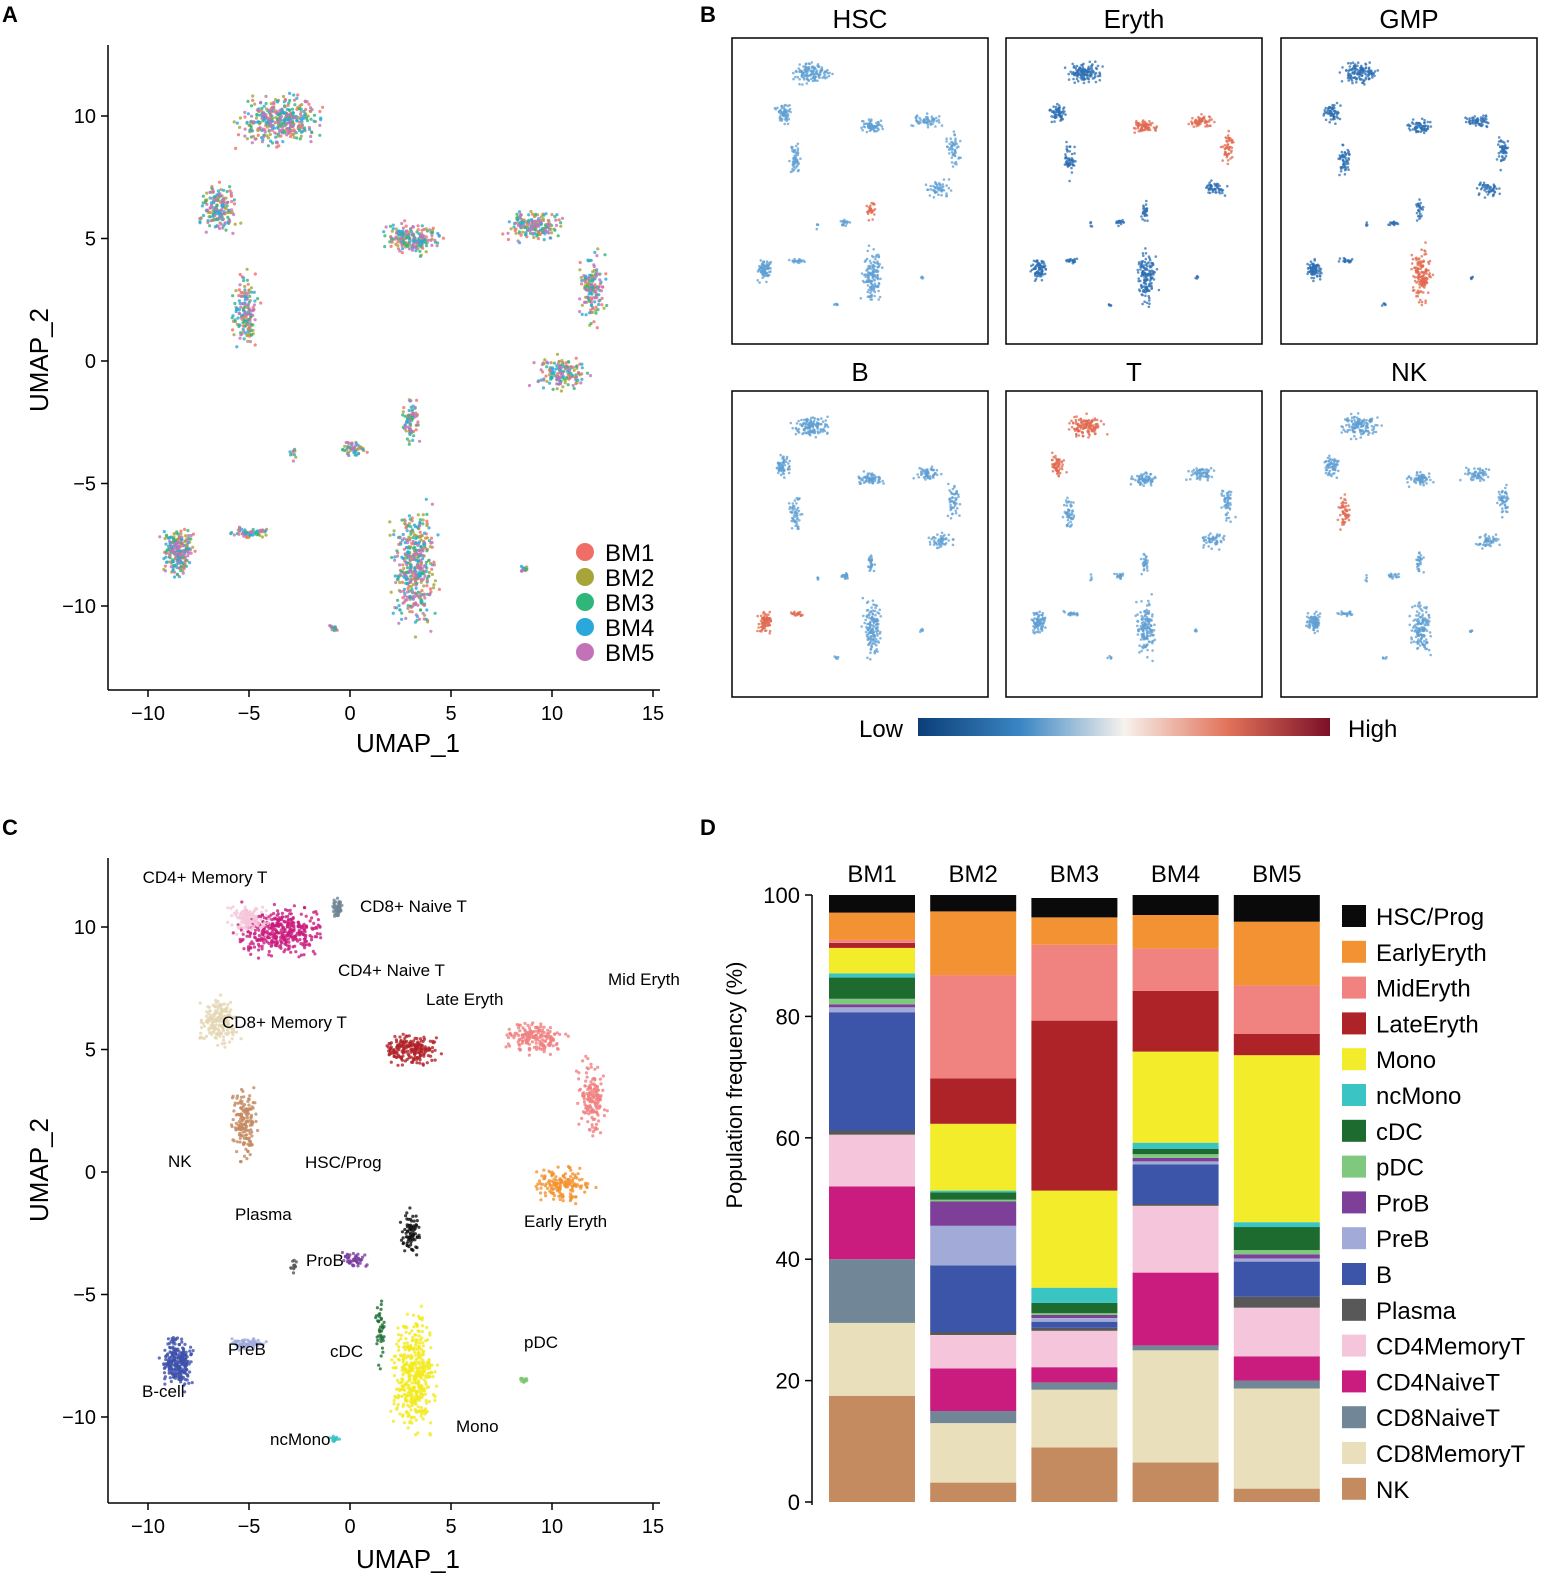 This screenshot has width=1562, height=1578. Describe the element at coordinates (859, 372) in the screenshot. I see `subplot-title: B` at that location.